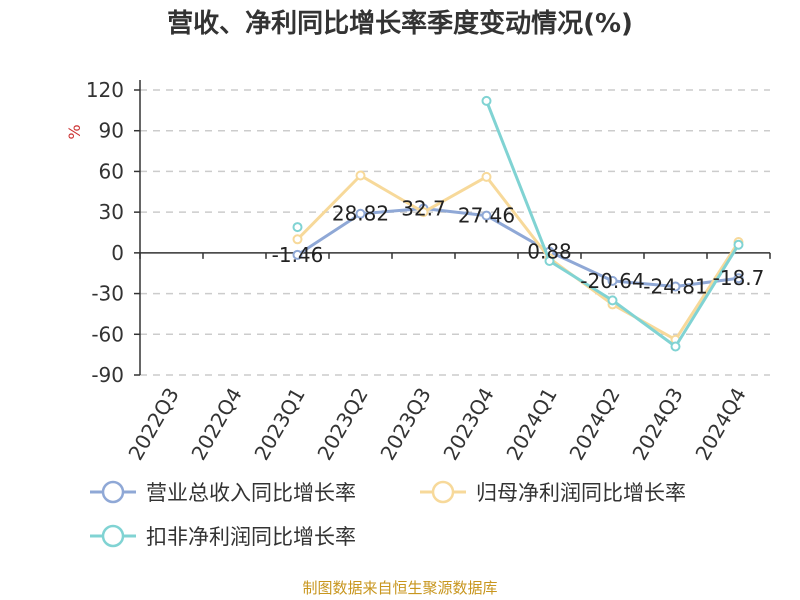 The image size is (800, 600). What do you see at coordinates (107, 294) in the screenshot?
I see `y-tick-label: -30` at bounding box center [107, 294].